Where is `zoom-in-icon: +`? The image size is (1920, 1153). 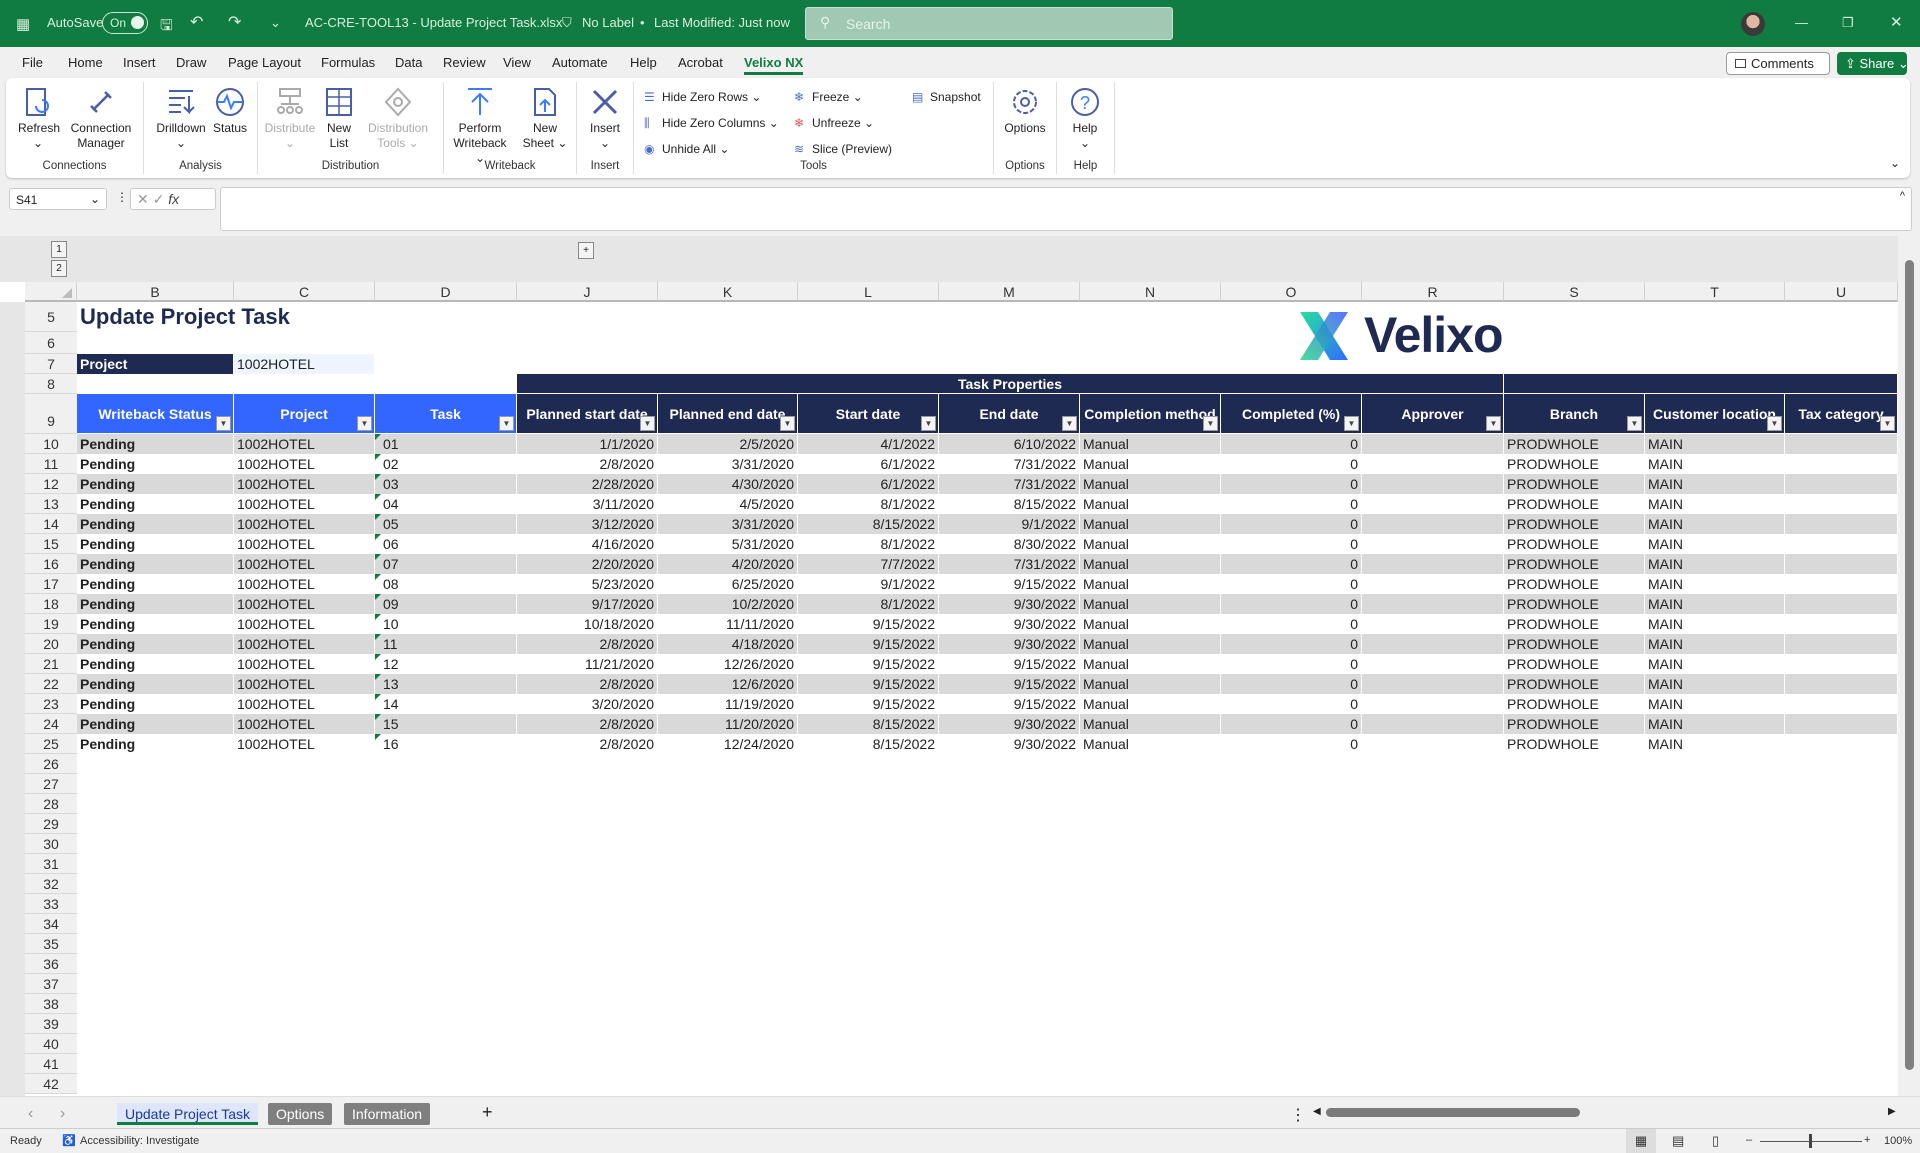 zoom-in-icon: + is located at coordinates (1867, 1140).